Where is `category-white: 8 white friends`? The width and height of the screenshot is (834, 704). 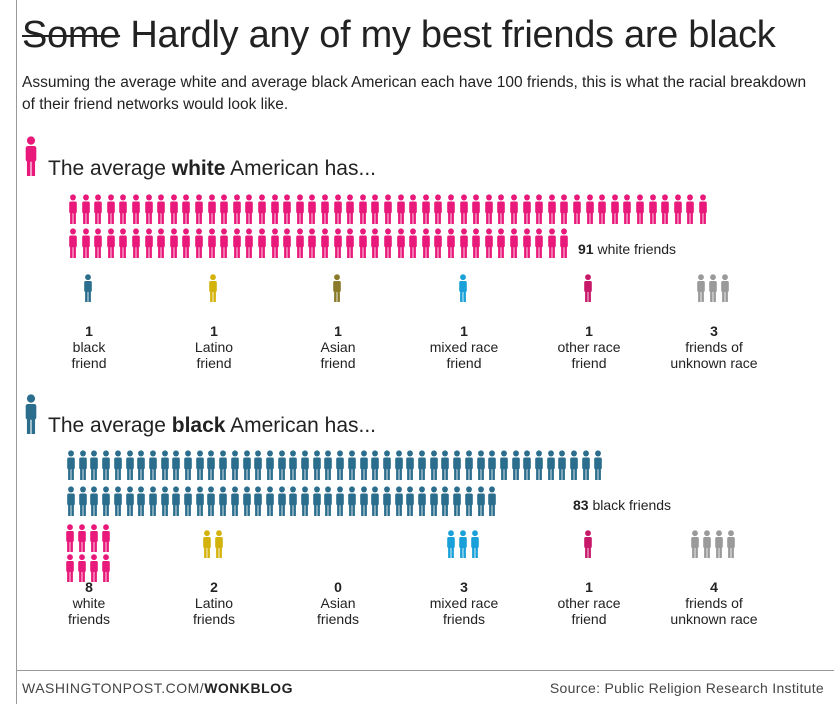
category-white: 8 white friends is located at coordinates (89, 575).